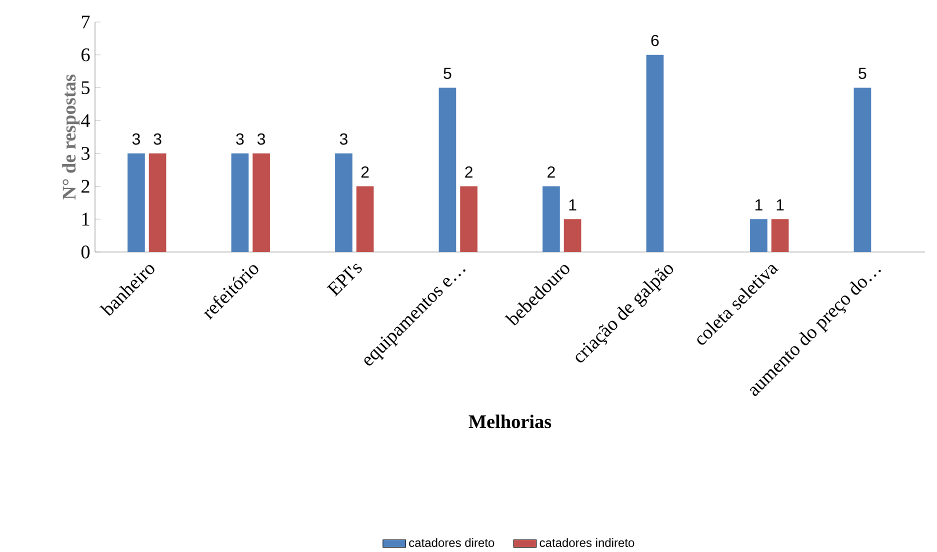 This screenshot has width=937, height=552. I want to click on data-label: 6, so click(655, 40).